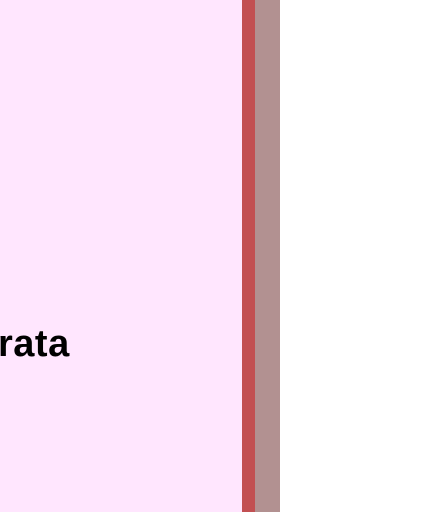 This screenshot has height=512, width=433. Describe the element at coordinates (248, 256) in the screenshot. I see `panel-border` at that location.